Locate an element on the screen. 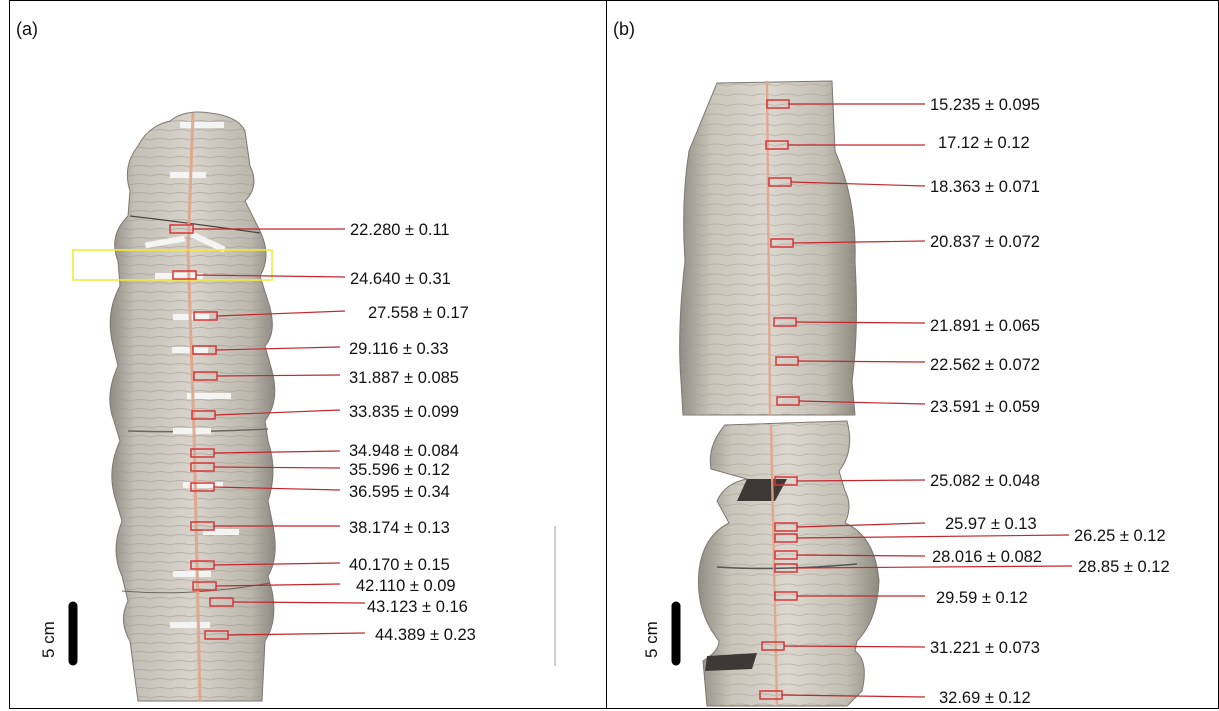 The height and width of the screenshot is (711, 1219). age-label-b-7: 23.591 ± 0.059 is located at coordinates (985, 407).